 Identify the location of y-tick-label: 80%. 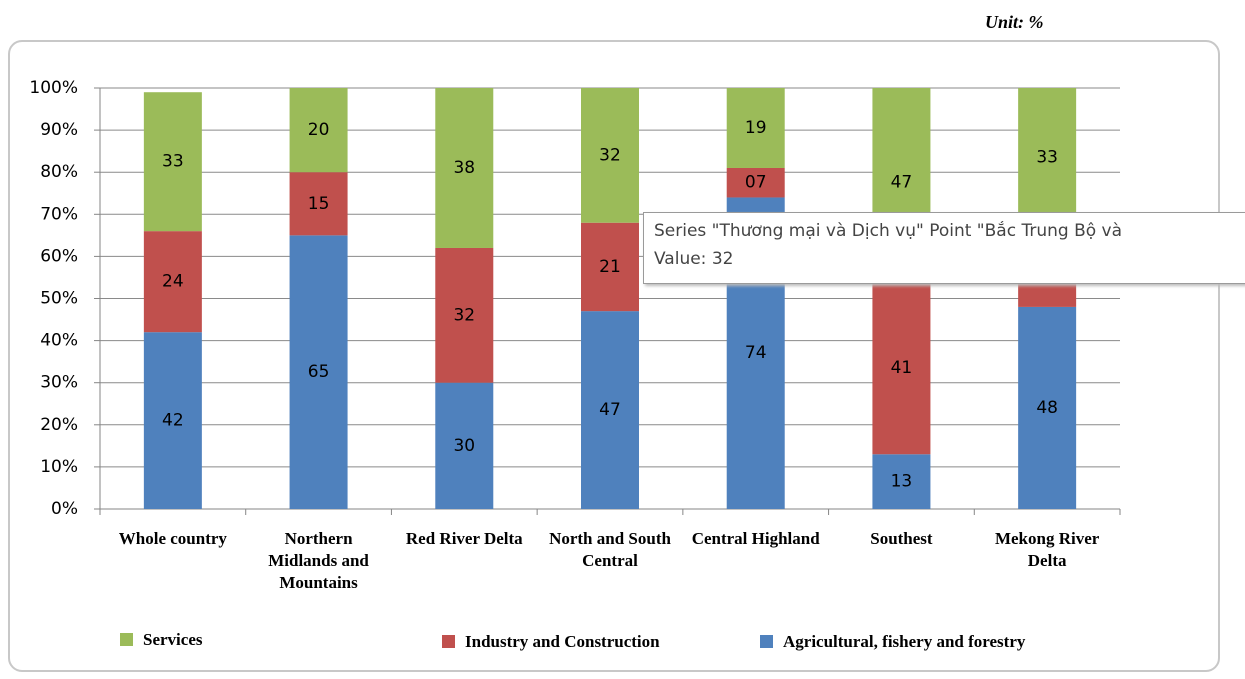
(59, 172).